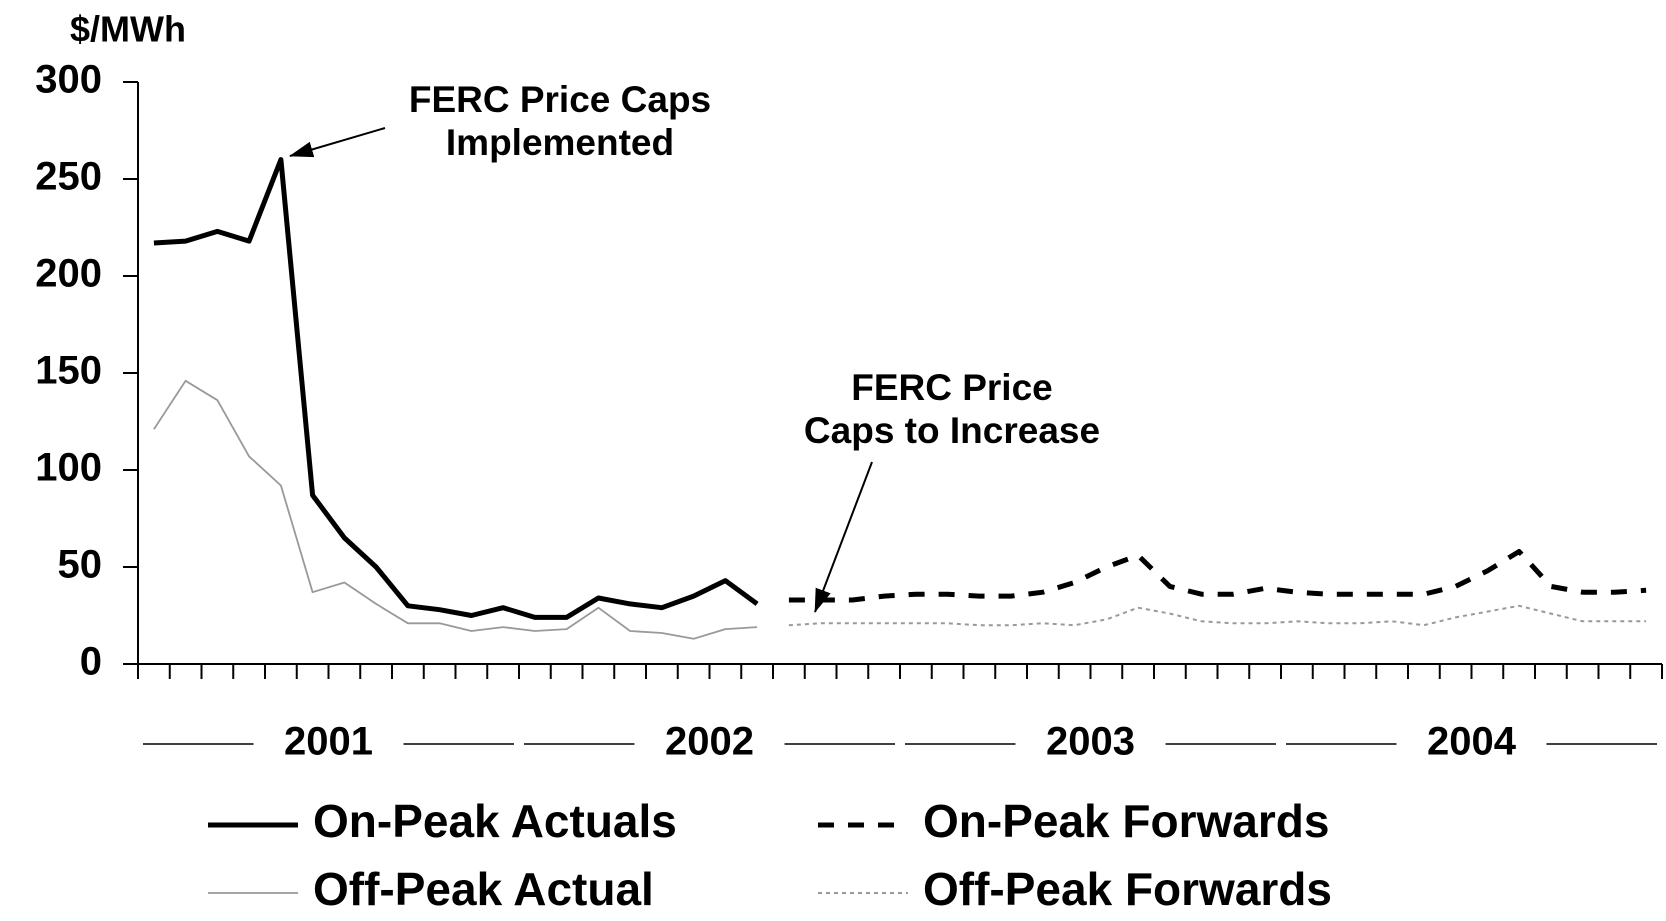  I want to click on y-tick-label: 200, so click(68, 274).